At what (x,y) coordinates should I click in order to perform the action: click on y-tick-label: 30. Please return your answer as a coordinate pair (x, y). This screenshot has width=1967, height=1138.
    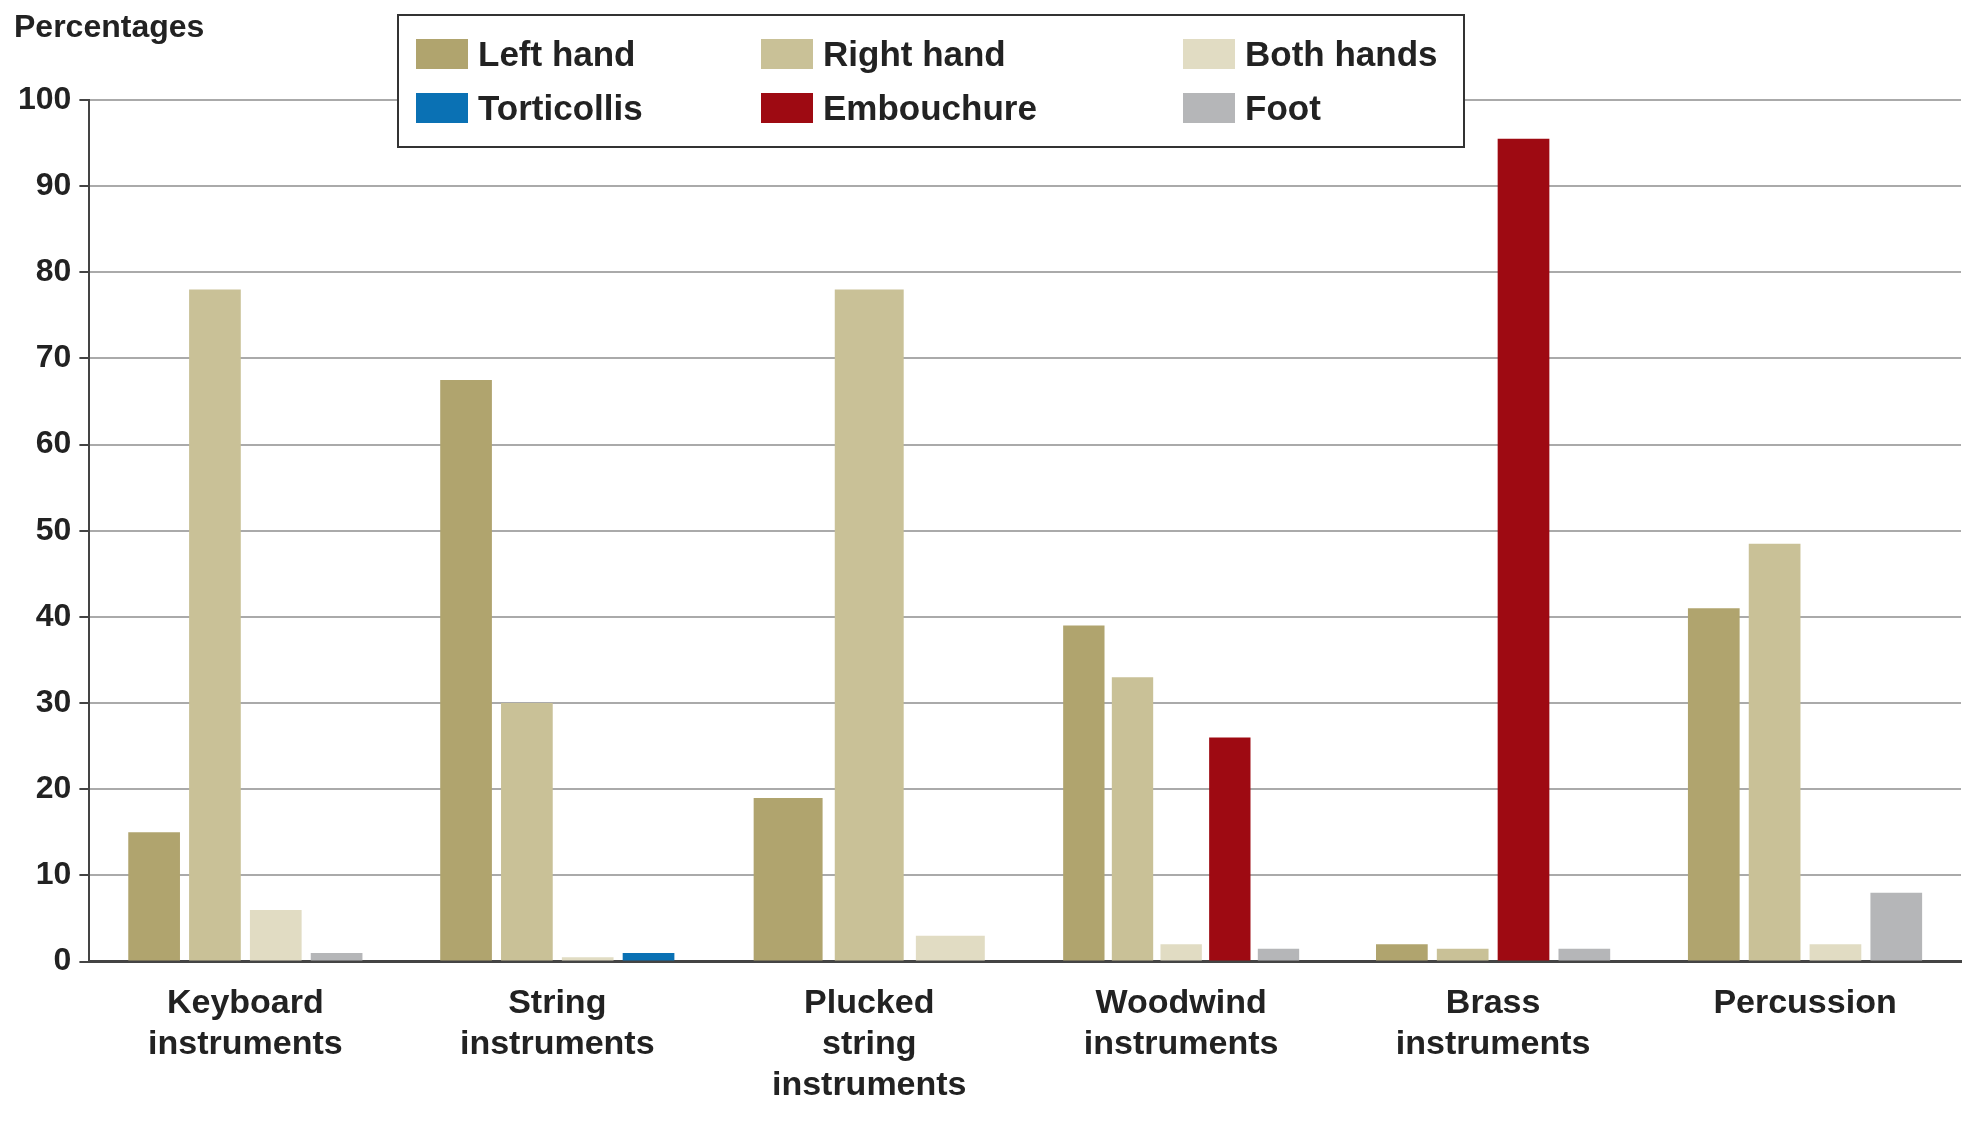
    Looking at the image, I should click on (53, 700).